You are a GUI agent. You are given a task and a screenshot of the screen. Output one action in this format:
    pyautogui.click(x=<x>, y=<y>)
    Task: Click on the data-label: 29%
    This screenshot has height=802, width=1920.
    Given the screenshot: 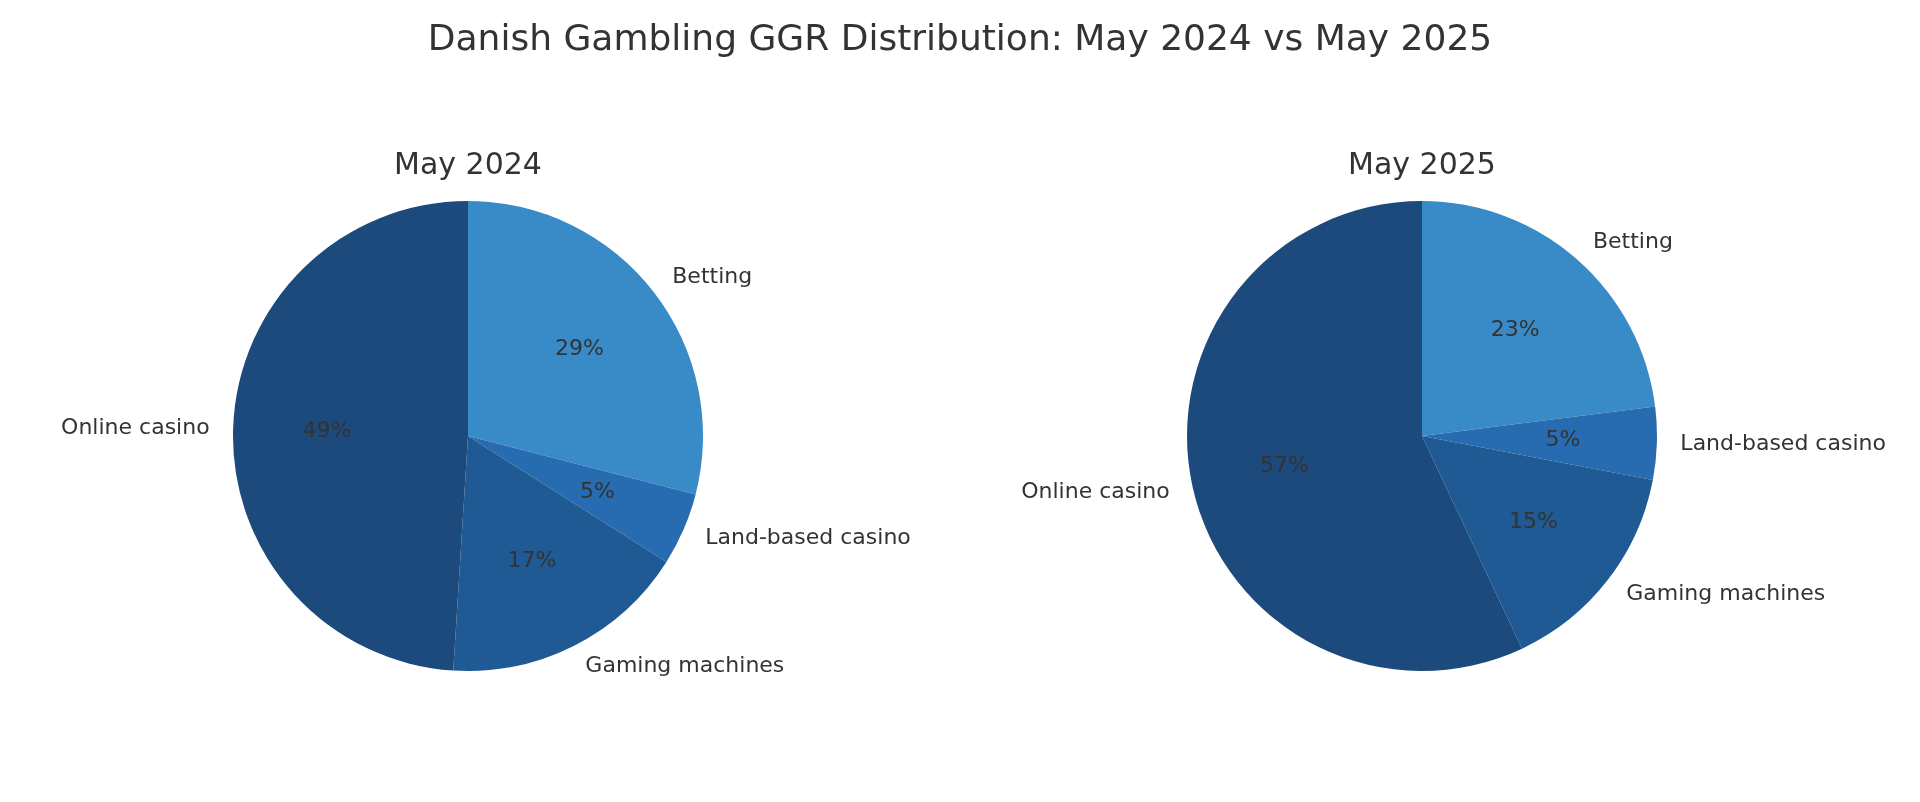 What is the action you would take?
    pyautogui.click(x=579, y=348)
    